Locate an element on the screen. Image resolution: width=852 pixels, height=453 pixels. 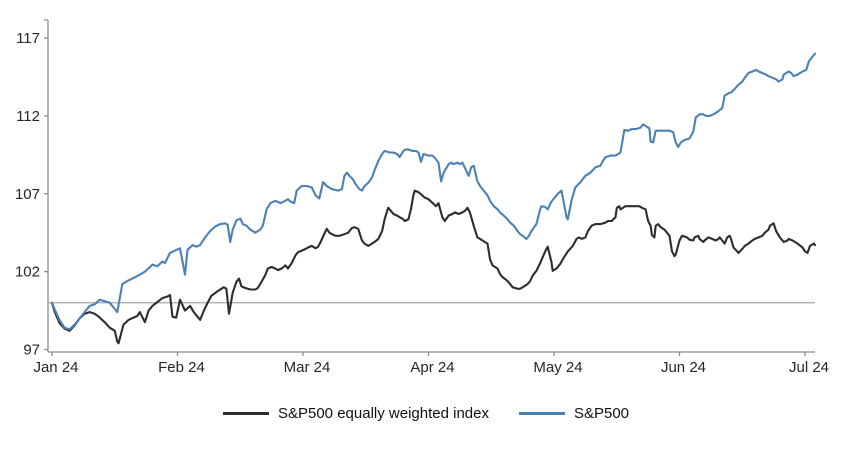
legend-item-equal-weight: S&P500 equally weighted index is located at coordinates (355, 413).